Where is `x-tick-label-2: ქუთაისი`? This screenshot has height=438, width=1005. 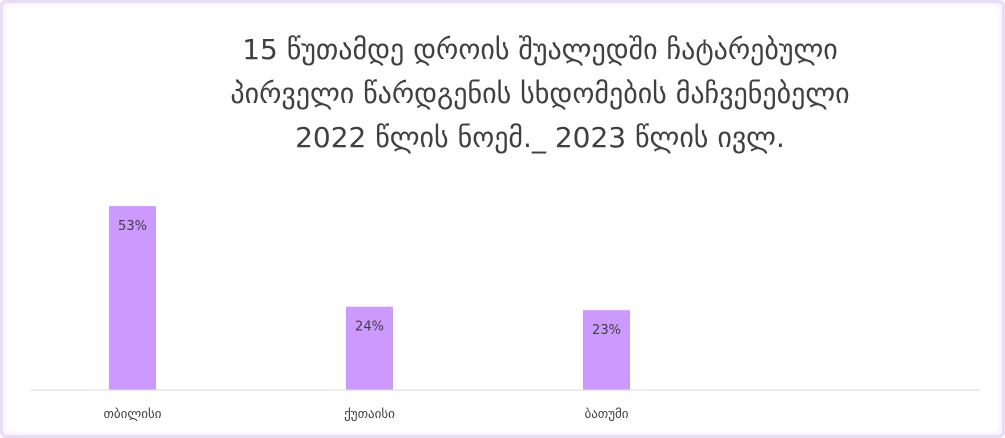 x-tick-label-2: ქუთაისი is located at coordinates (369, 414).